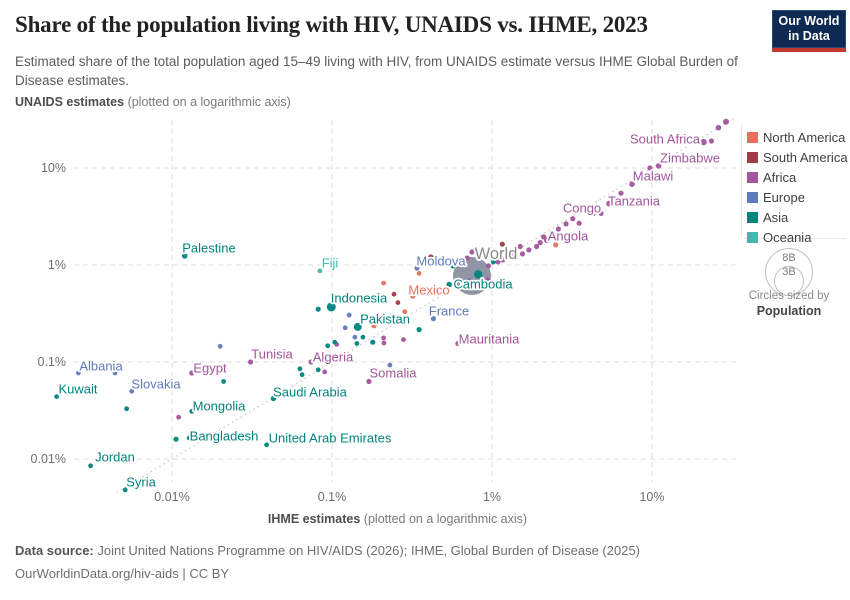  Describe the element at coordinates (251, 362) in the screenshot. I see `point-tunisia` at that location.